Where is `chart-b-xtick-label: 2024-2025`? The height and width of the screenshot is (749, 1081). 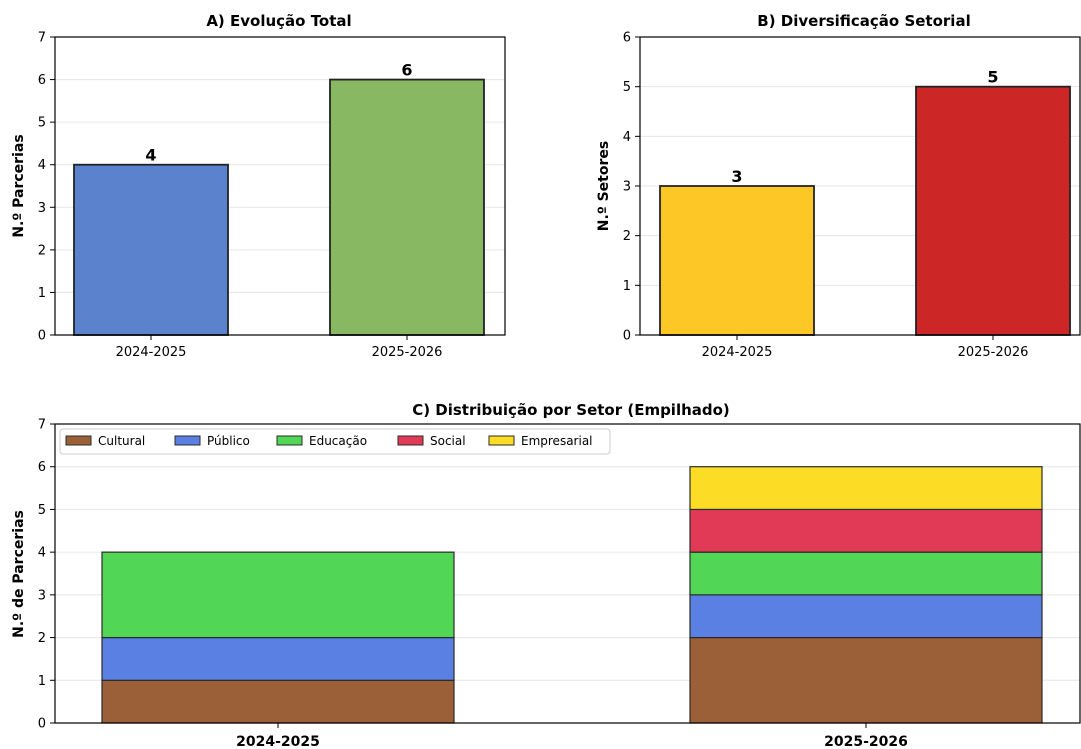 chart-b-xtick-label: 2024-2025 is located at coordinates (737, 352).